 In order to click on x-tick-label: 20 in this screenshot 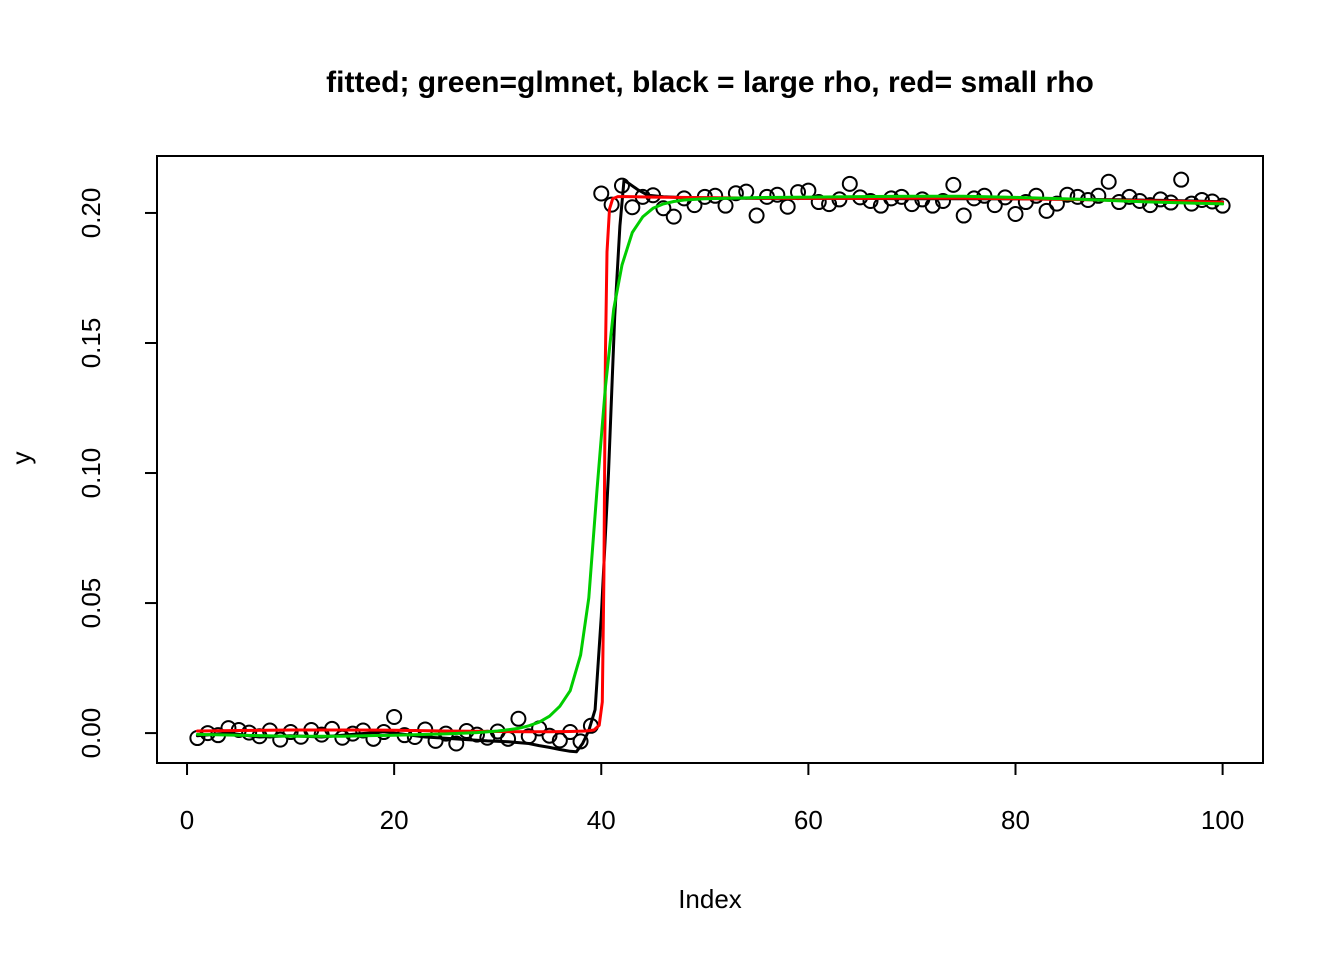, I will do `click(394, 820)`.